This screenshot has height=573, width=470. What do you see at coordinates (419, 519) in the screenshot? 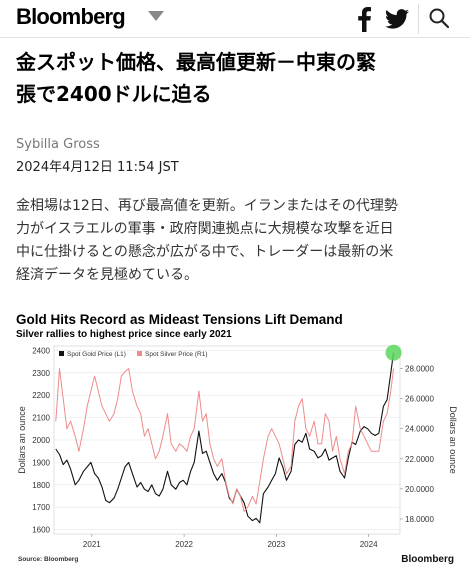
I see `y-right-tick-label: 18.0000` at bounding box center [419, 519].